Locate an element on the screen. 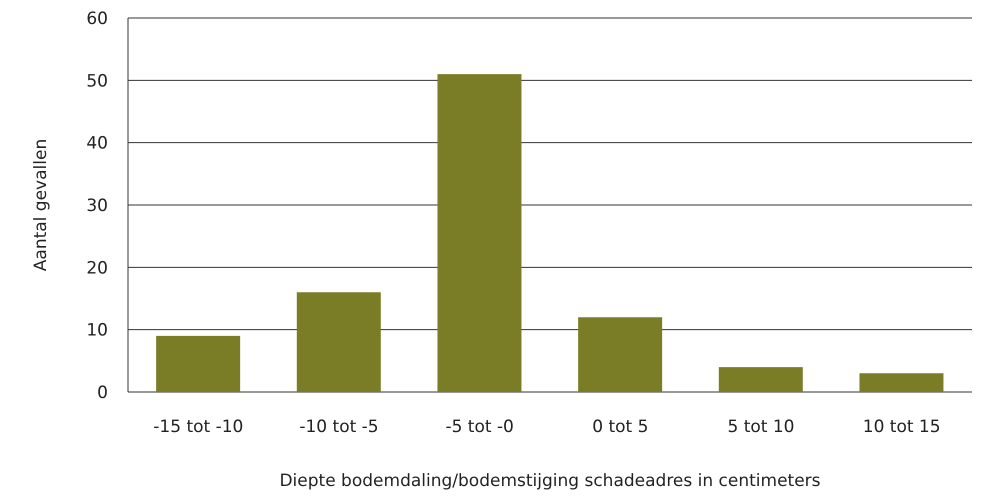 The height and width of the screenshot is (500, 990). y-tick-label: 20 is located at coordinates (97, 268).